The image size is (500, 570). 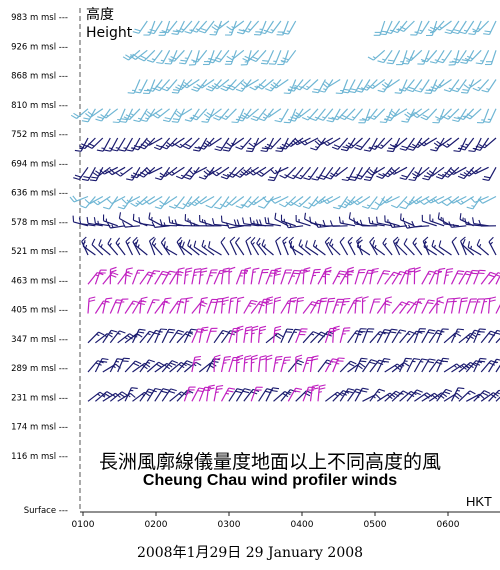 I want to click on time-label: 0300, so click(x=229, y=525).